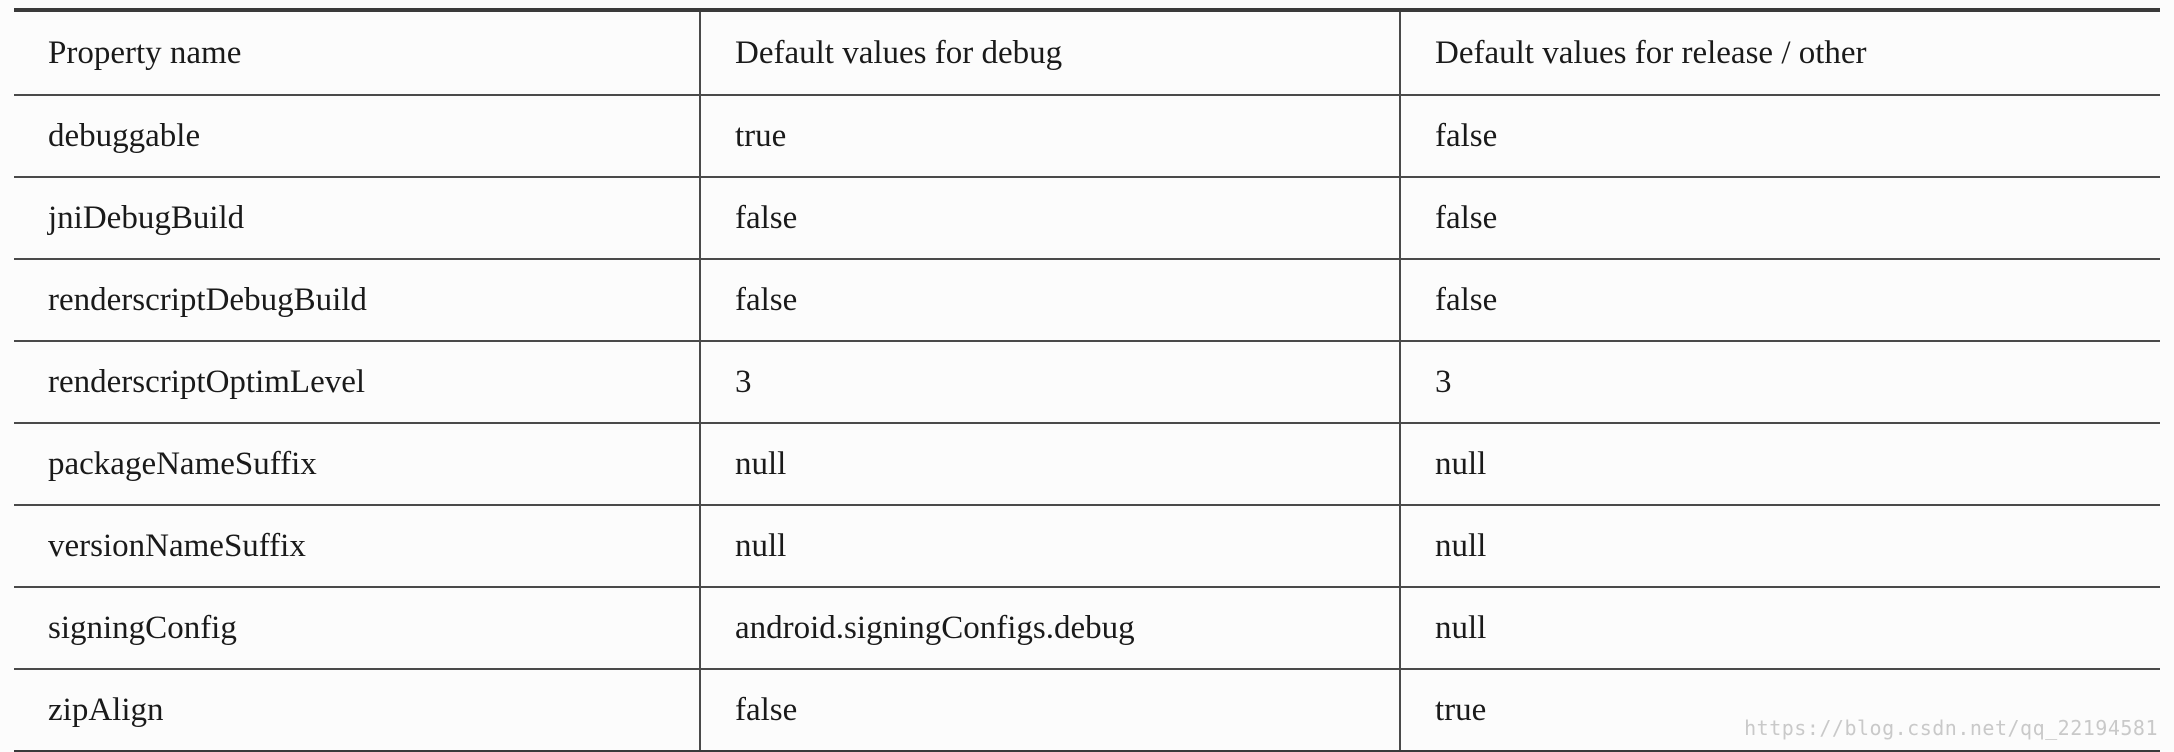 The width and height of the screenshot is (2174, 752). I want to click on property-name-cell: renderscriptDebugBuild, so click(357, 300).